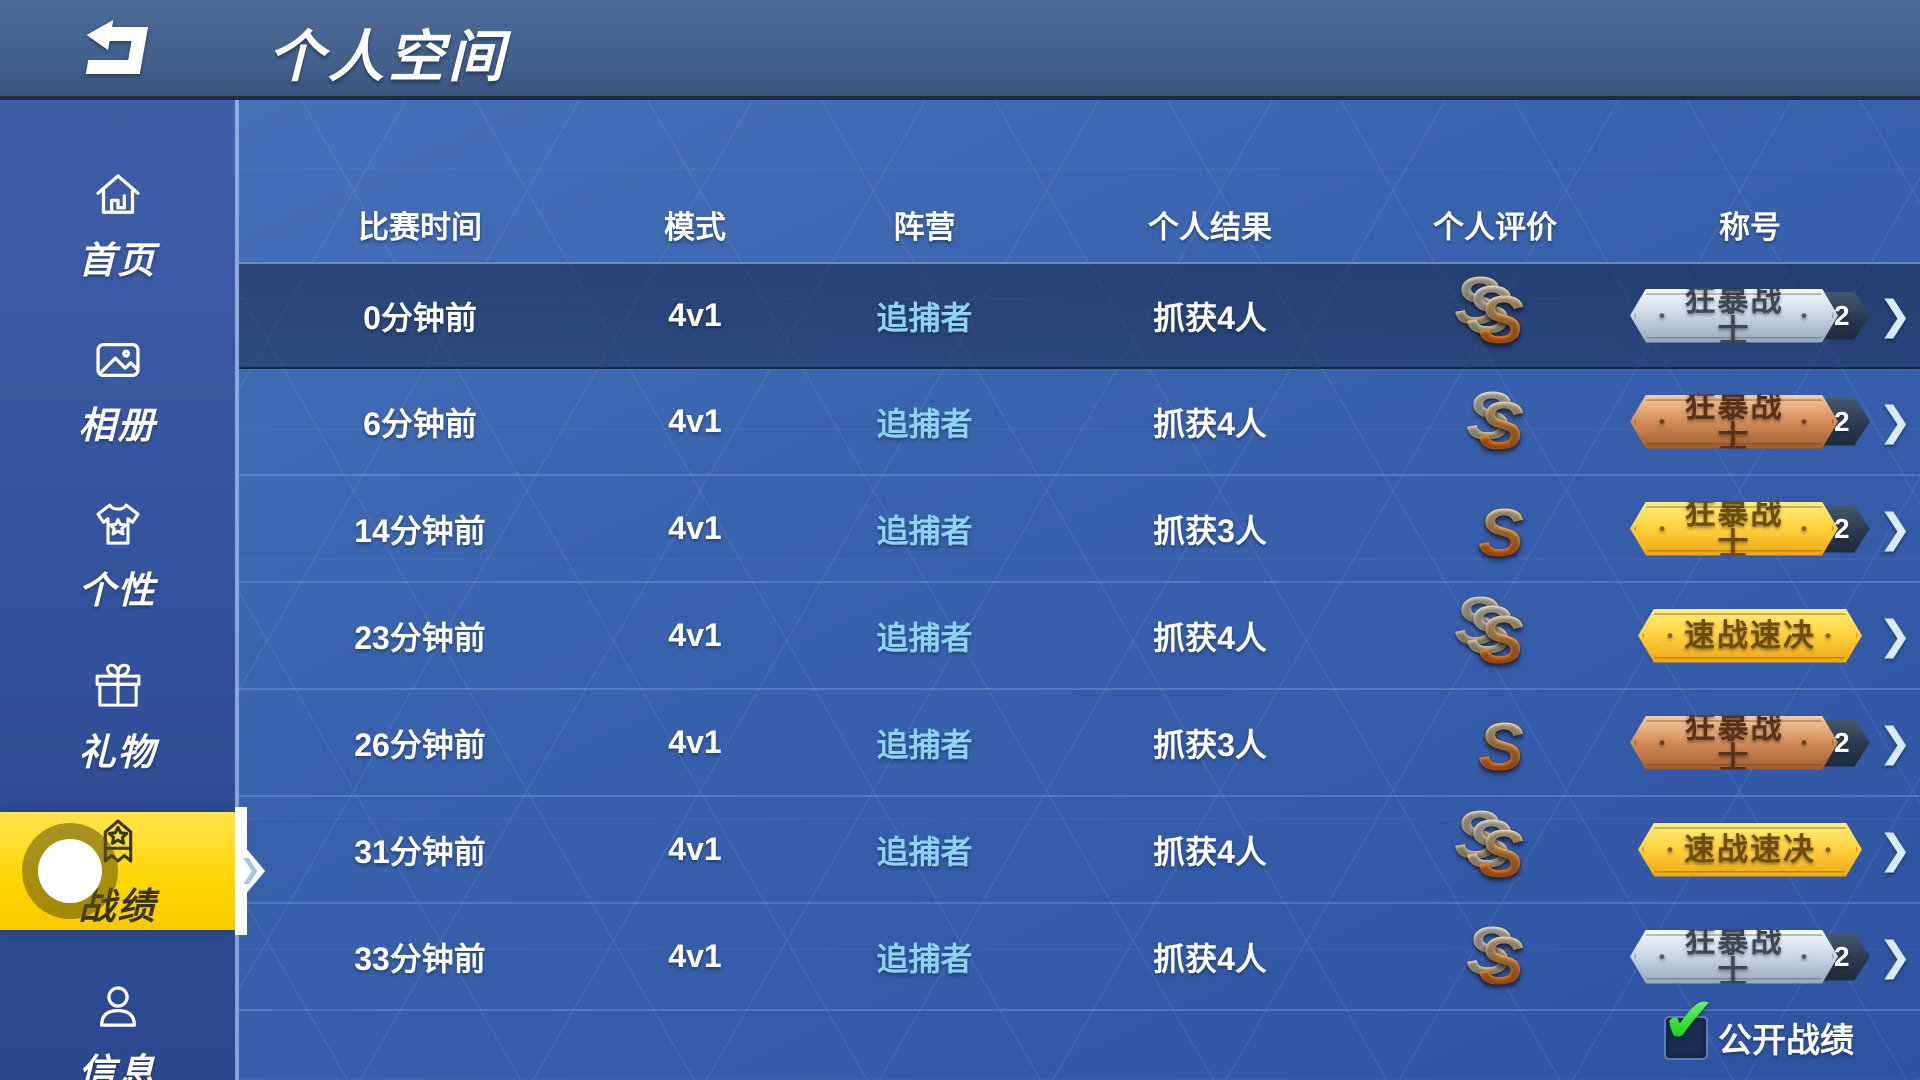  I want to click on match-time: 6分钟前, so click(420, 423).